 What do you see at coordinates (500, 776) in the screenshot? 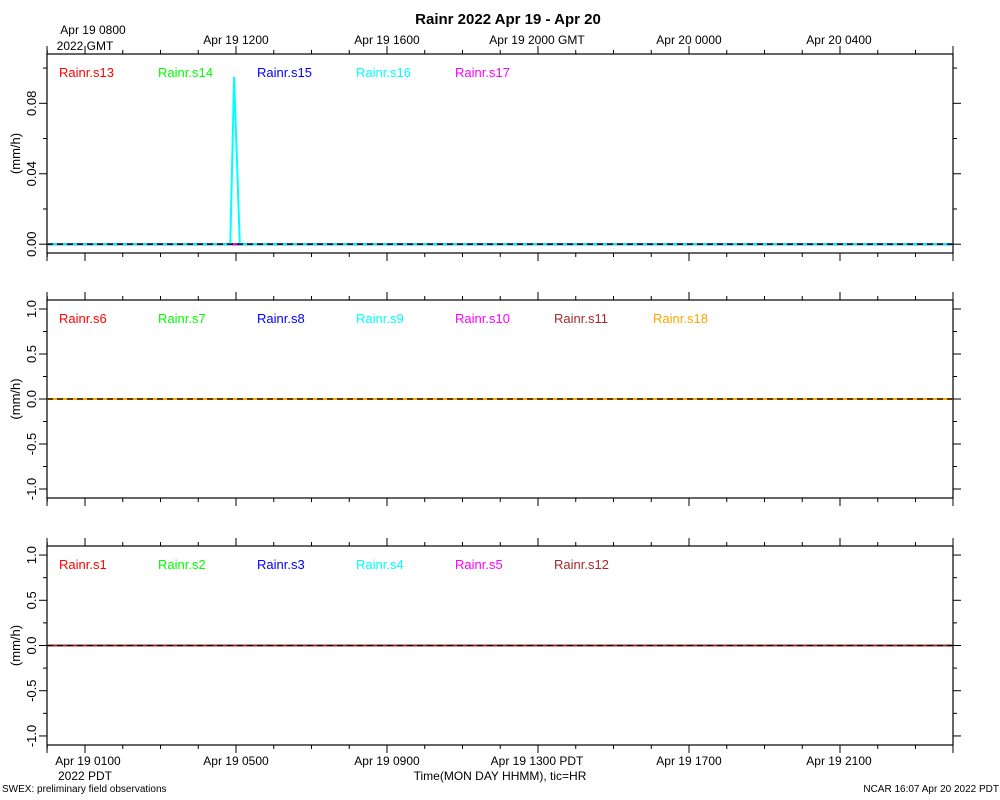
I see `x-axis-label: Time(MON DAY HHMM), tic=HR` at bounding box center [500, 776].